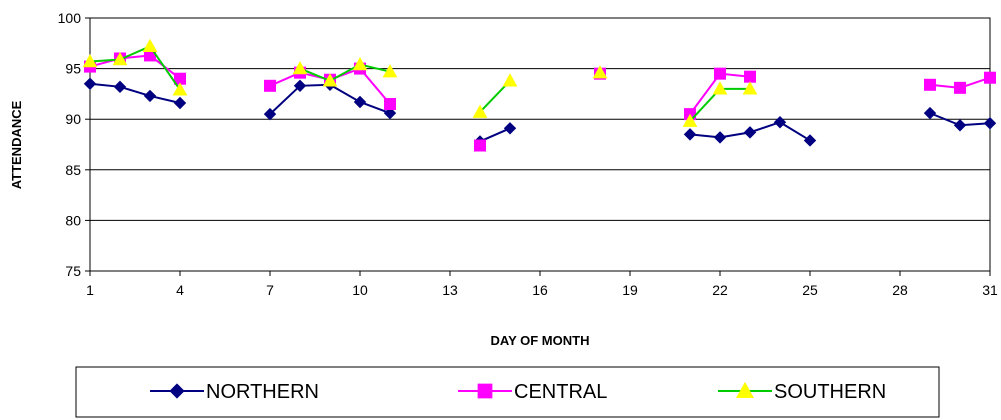 Image resolution: width=1001 pixels, height=420 pixels. Describe the element at coordinates (810, 290) in the screenshot. I see `x-tick-label: 25` at that location.